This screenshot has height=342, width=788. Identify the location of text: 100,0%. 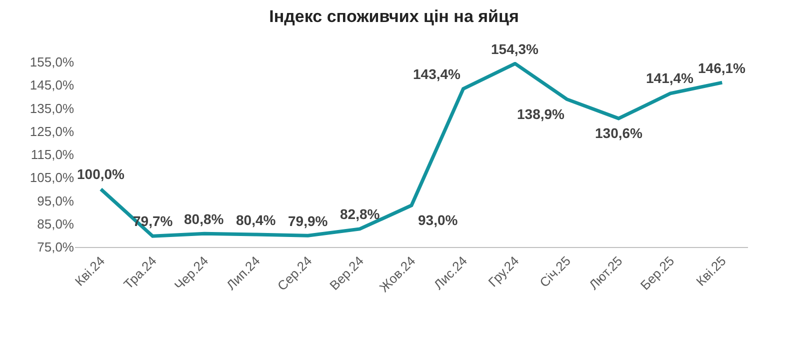
(100, 174).